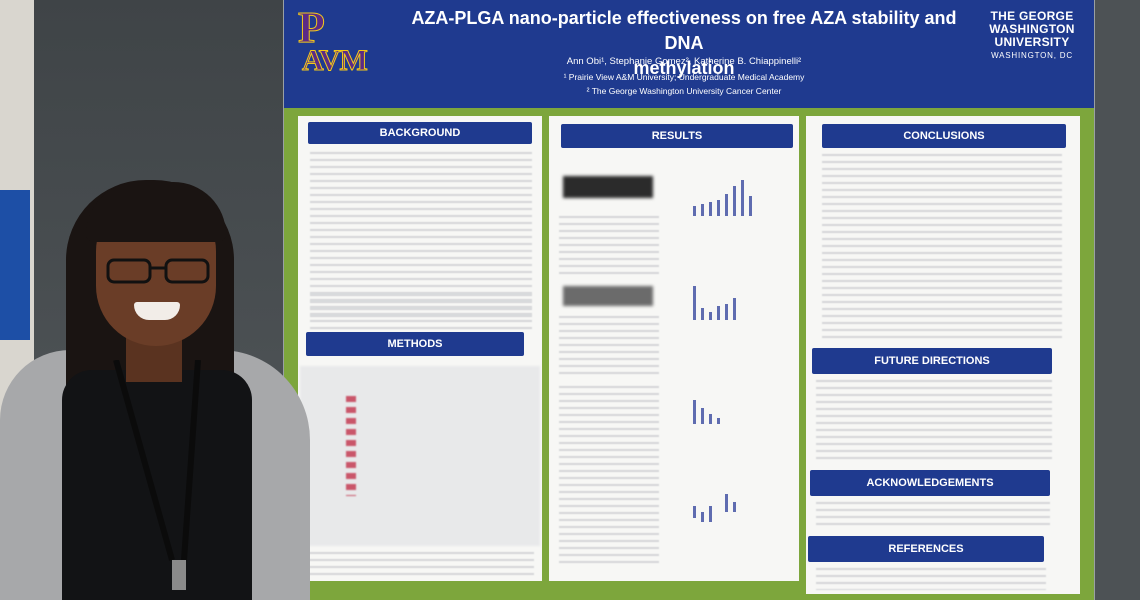  Describe the element at coordinates (926, 549) in the screenshot. I see `references-heading: REFERENCES` at that location.